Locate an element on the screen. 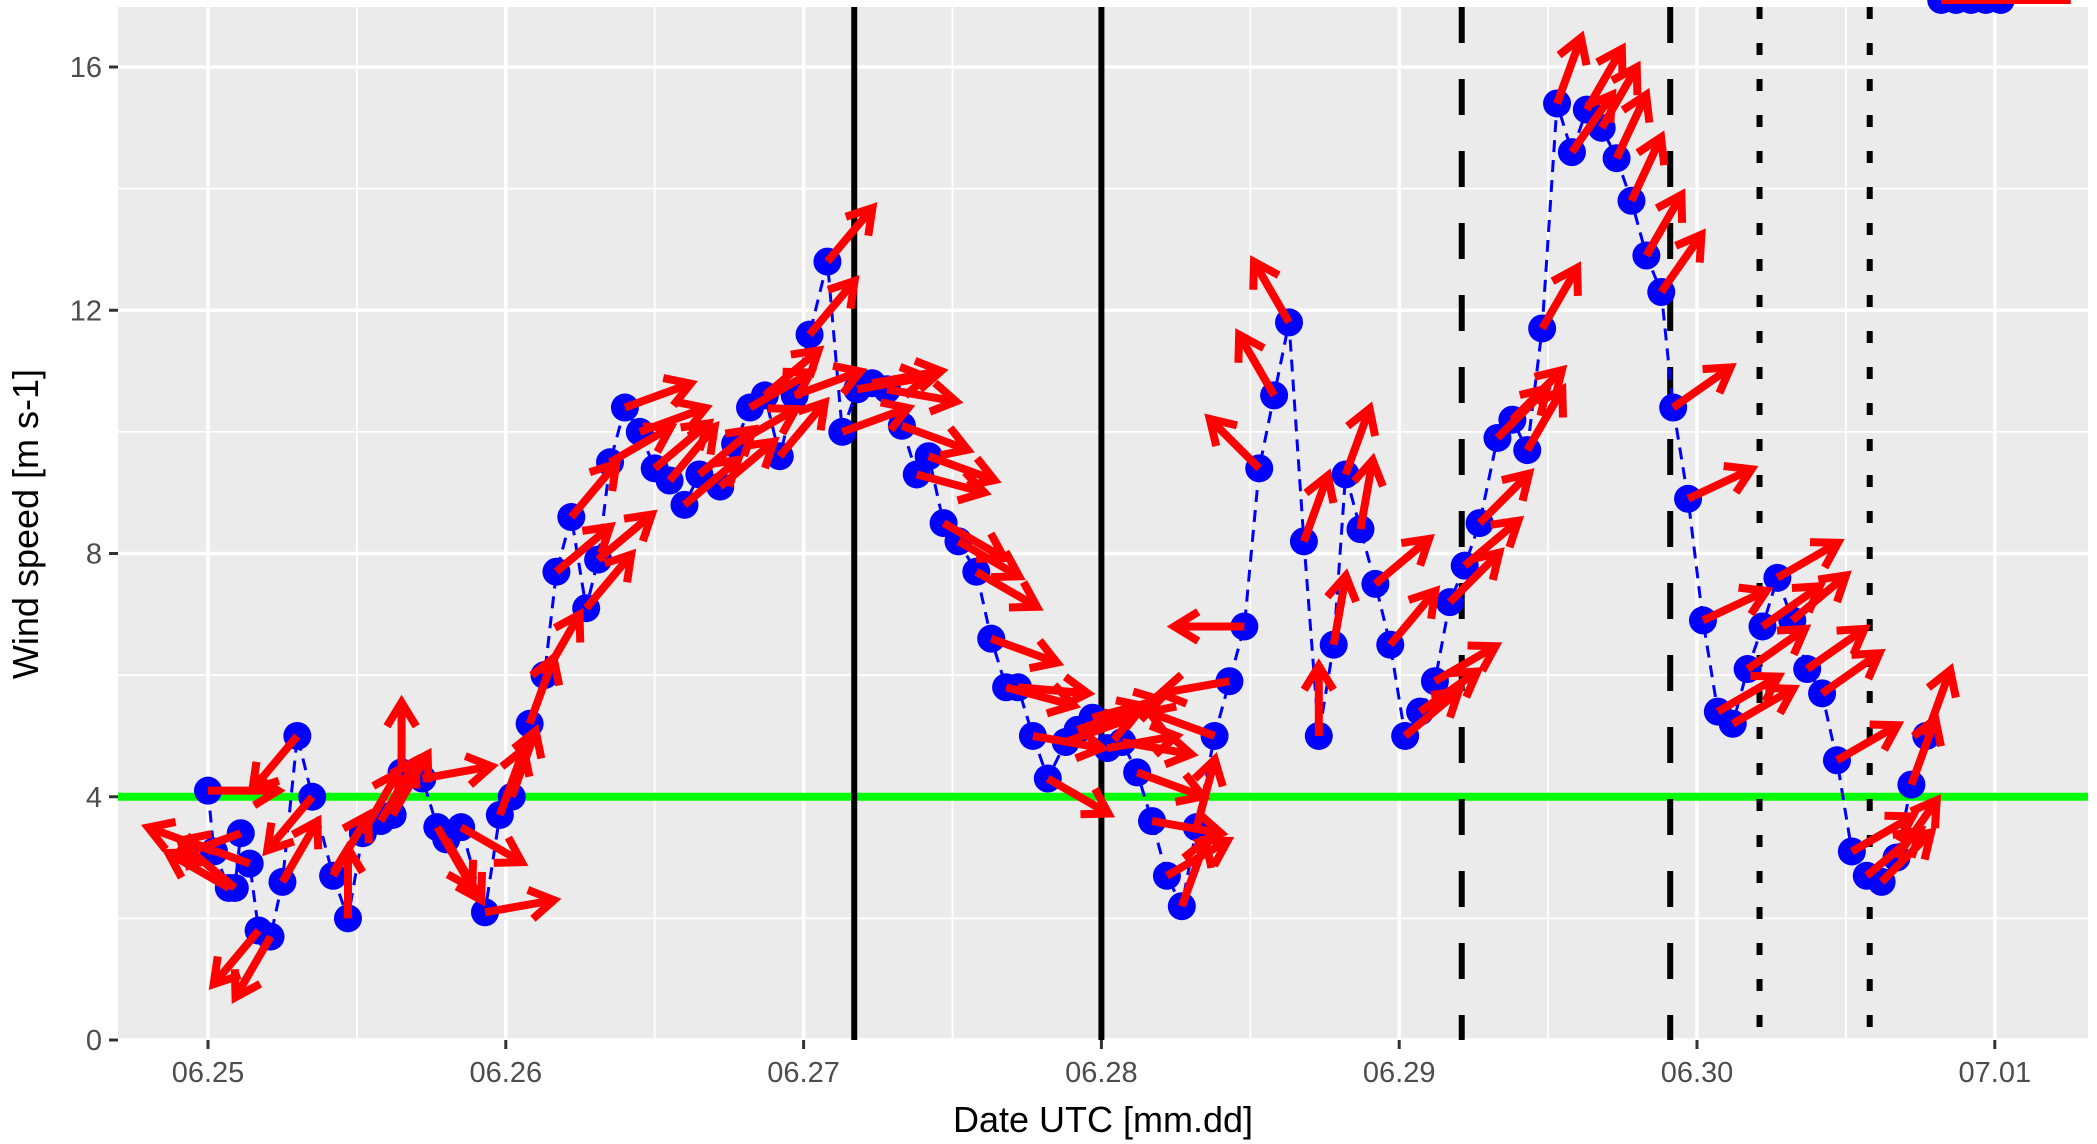 The image size is (2097, 1144). wind-speed-point is located at coordinates (249, 863).